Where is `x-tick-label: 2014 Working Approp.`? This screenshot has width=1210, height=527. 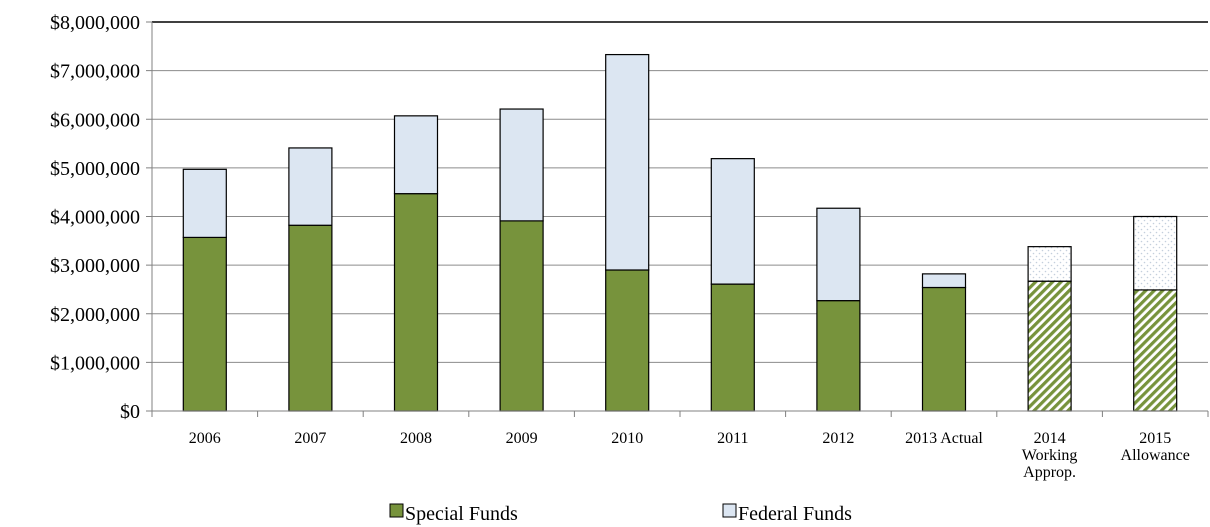
x-tick-label: 2014 Working Approp. is located at coordinates (1050, 455).